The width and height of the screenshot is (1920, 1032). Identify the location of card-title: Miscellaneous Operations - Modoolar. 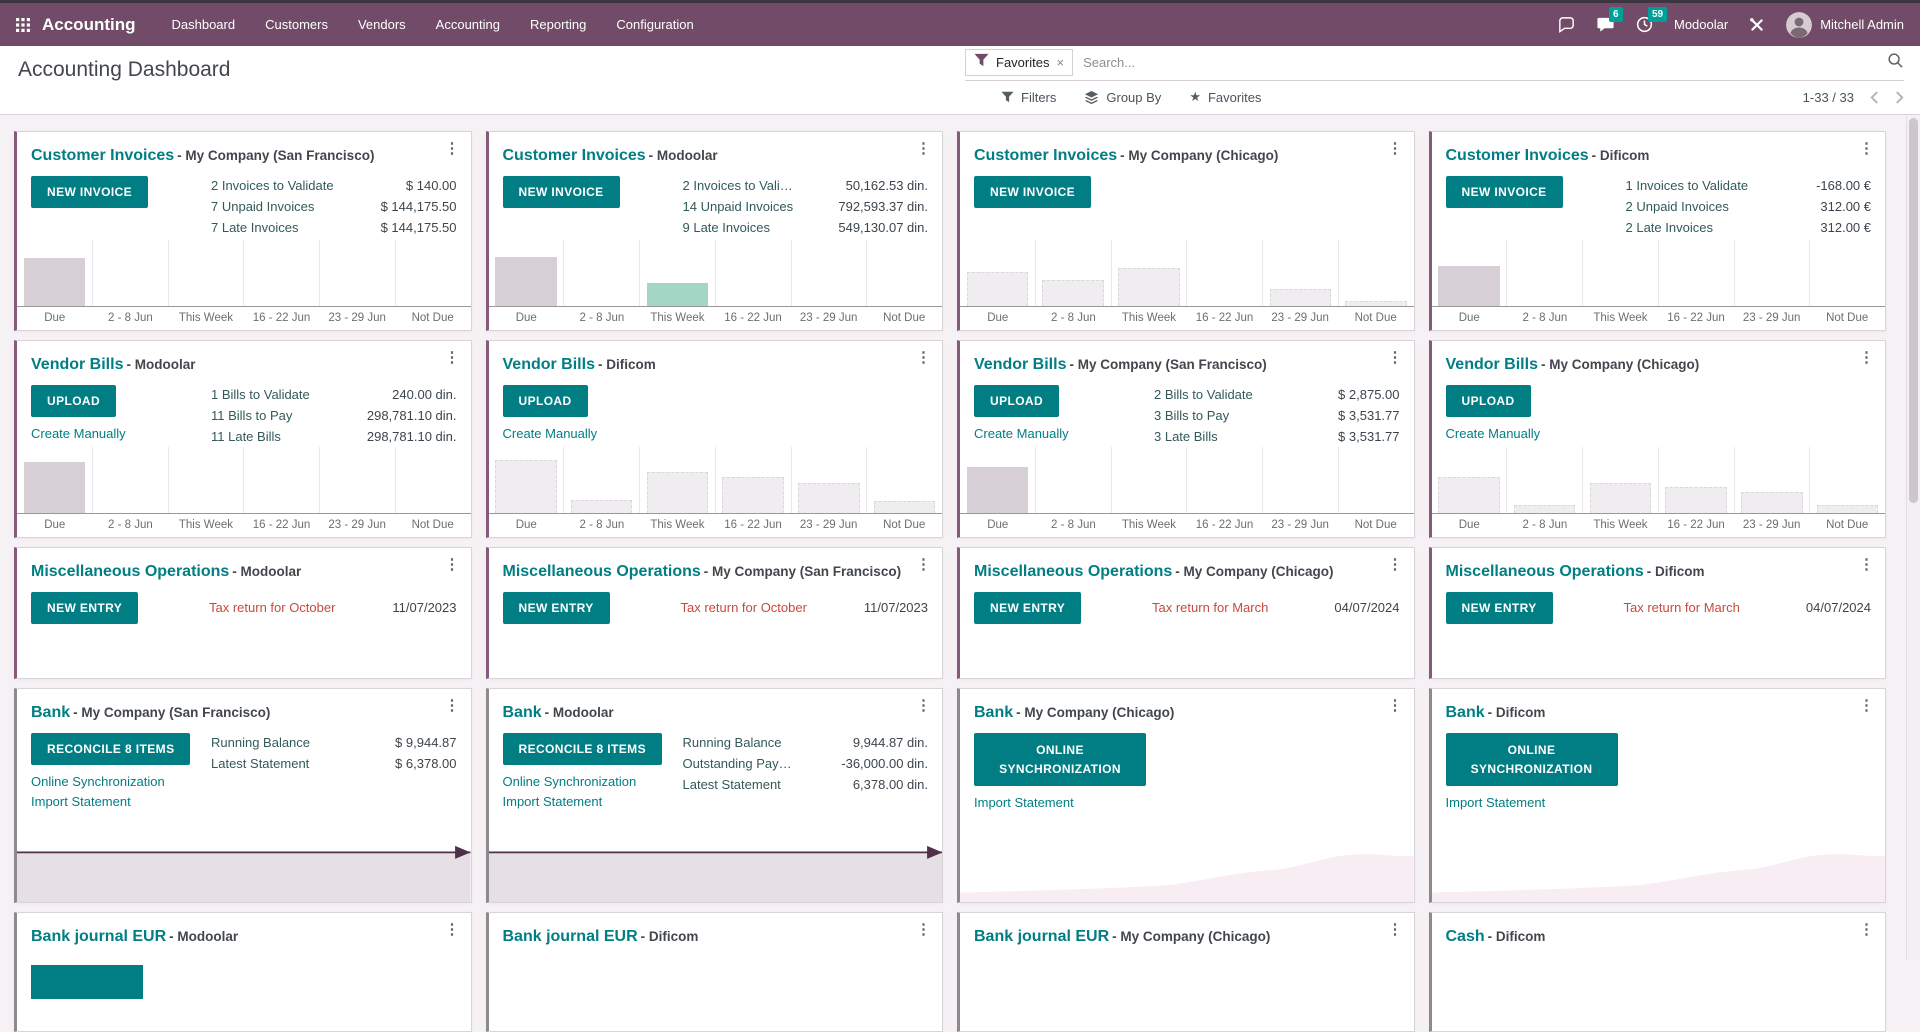
(234, 570).